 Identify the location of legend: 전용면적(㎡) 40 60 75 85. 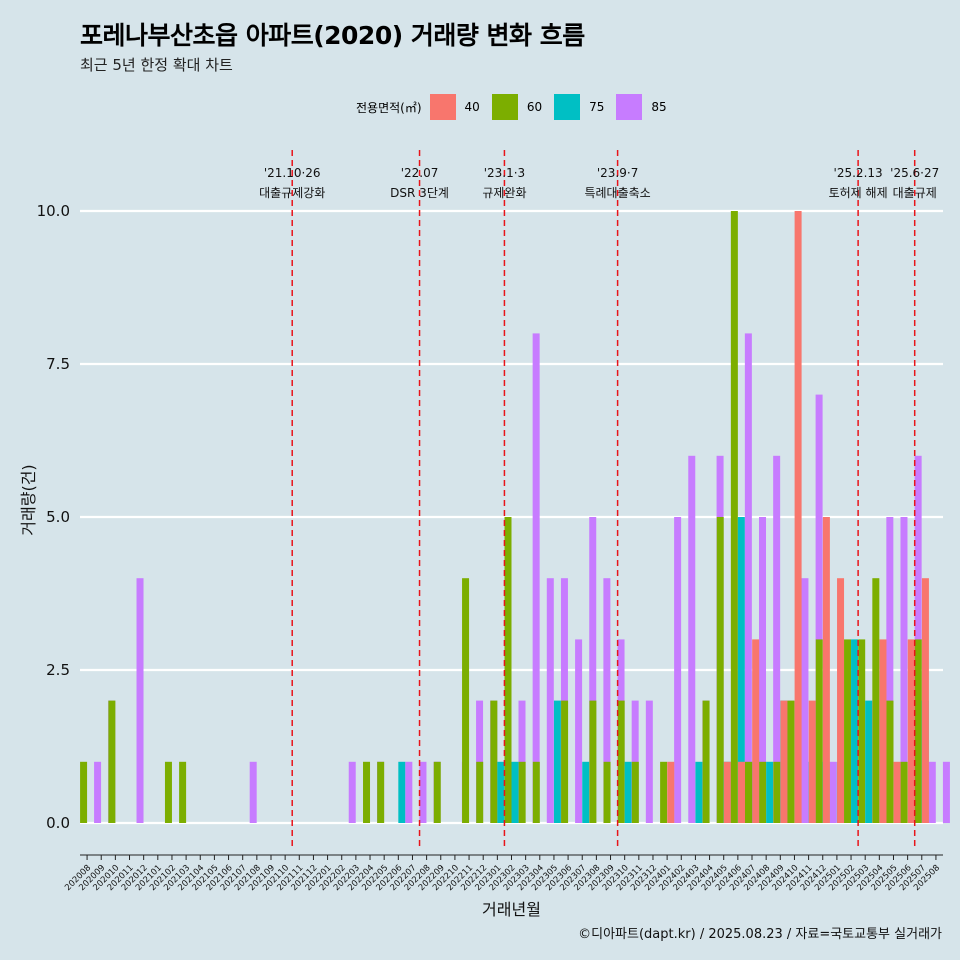
(517, 107).